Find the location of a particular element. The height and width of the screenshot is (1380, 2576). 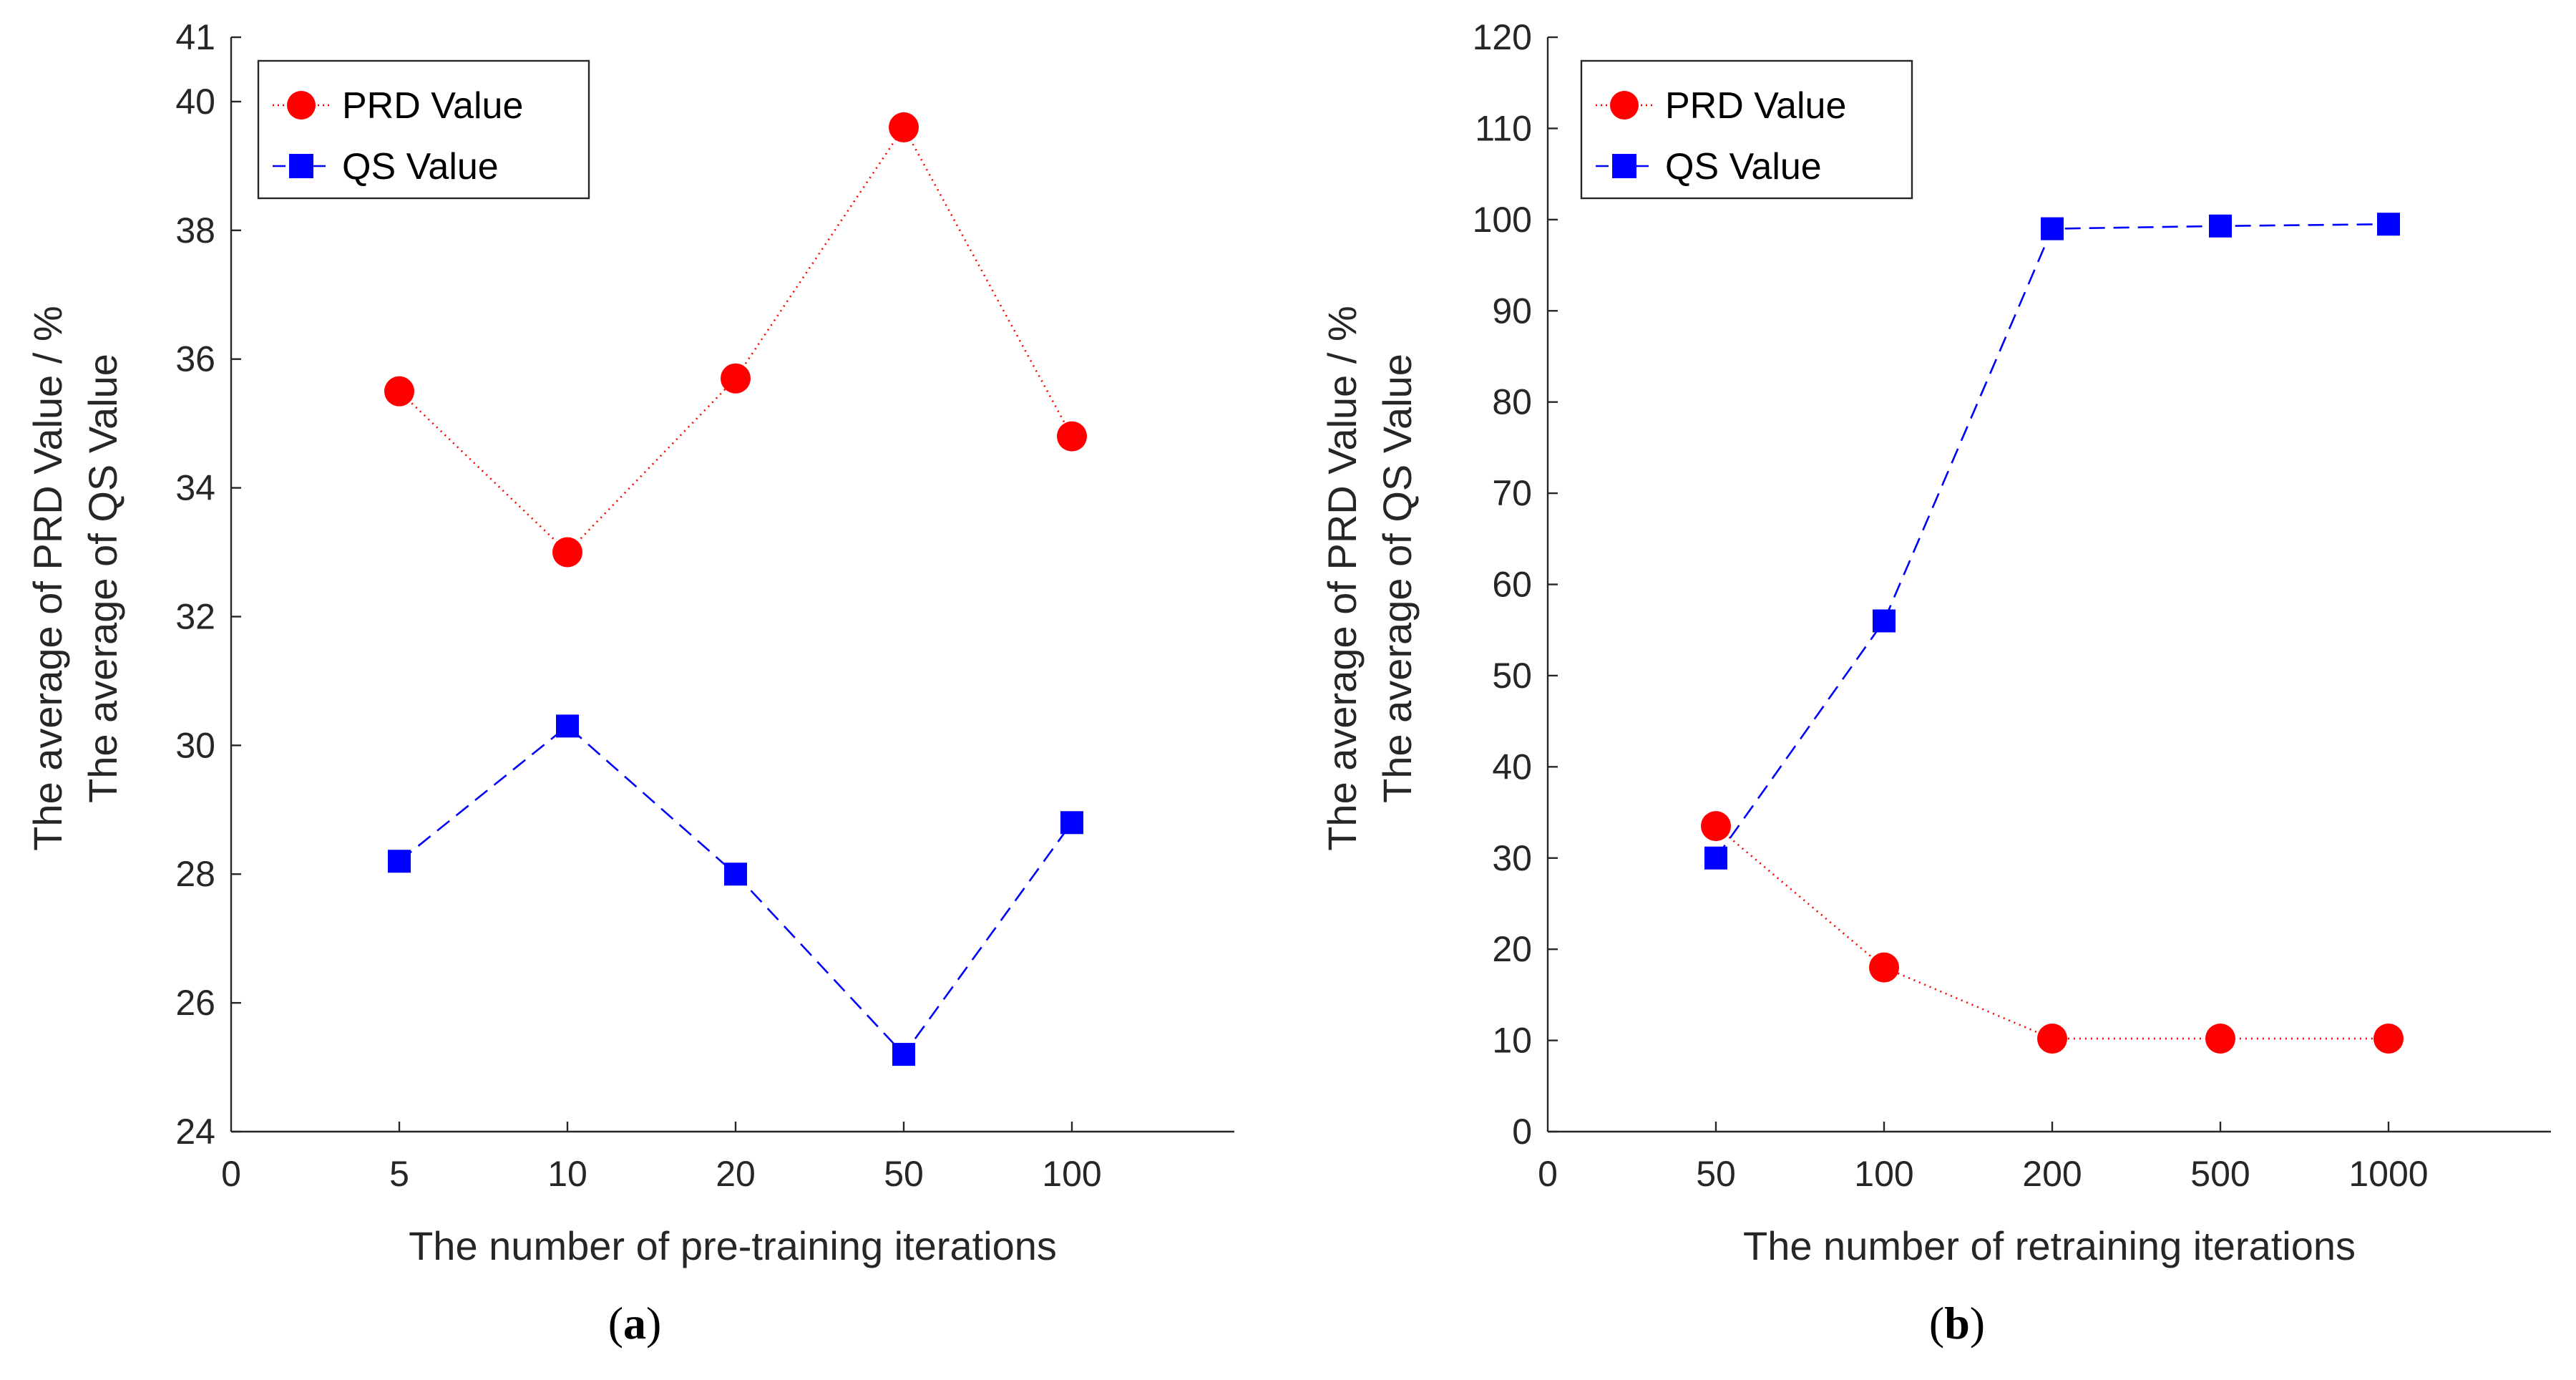

panel-b-y-tick-label: 70 is located at coordinates (1512, 493).